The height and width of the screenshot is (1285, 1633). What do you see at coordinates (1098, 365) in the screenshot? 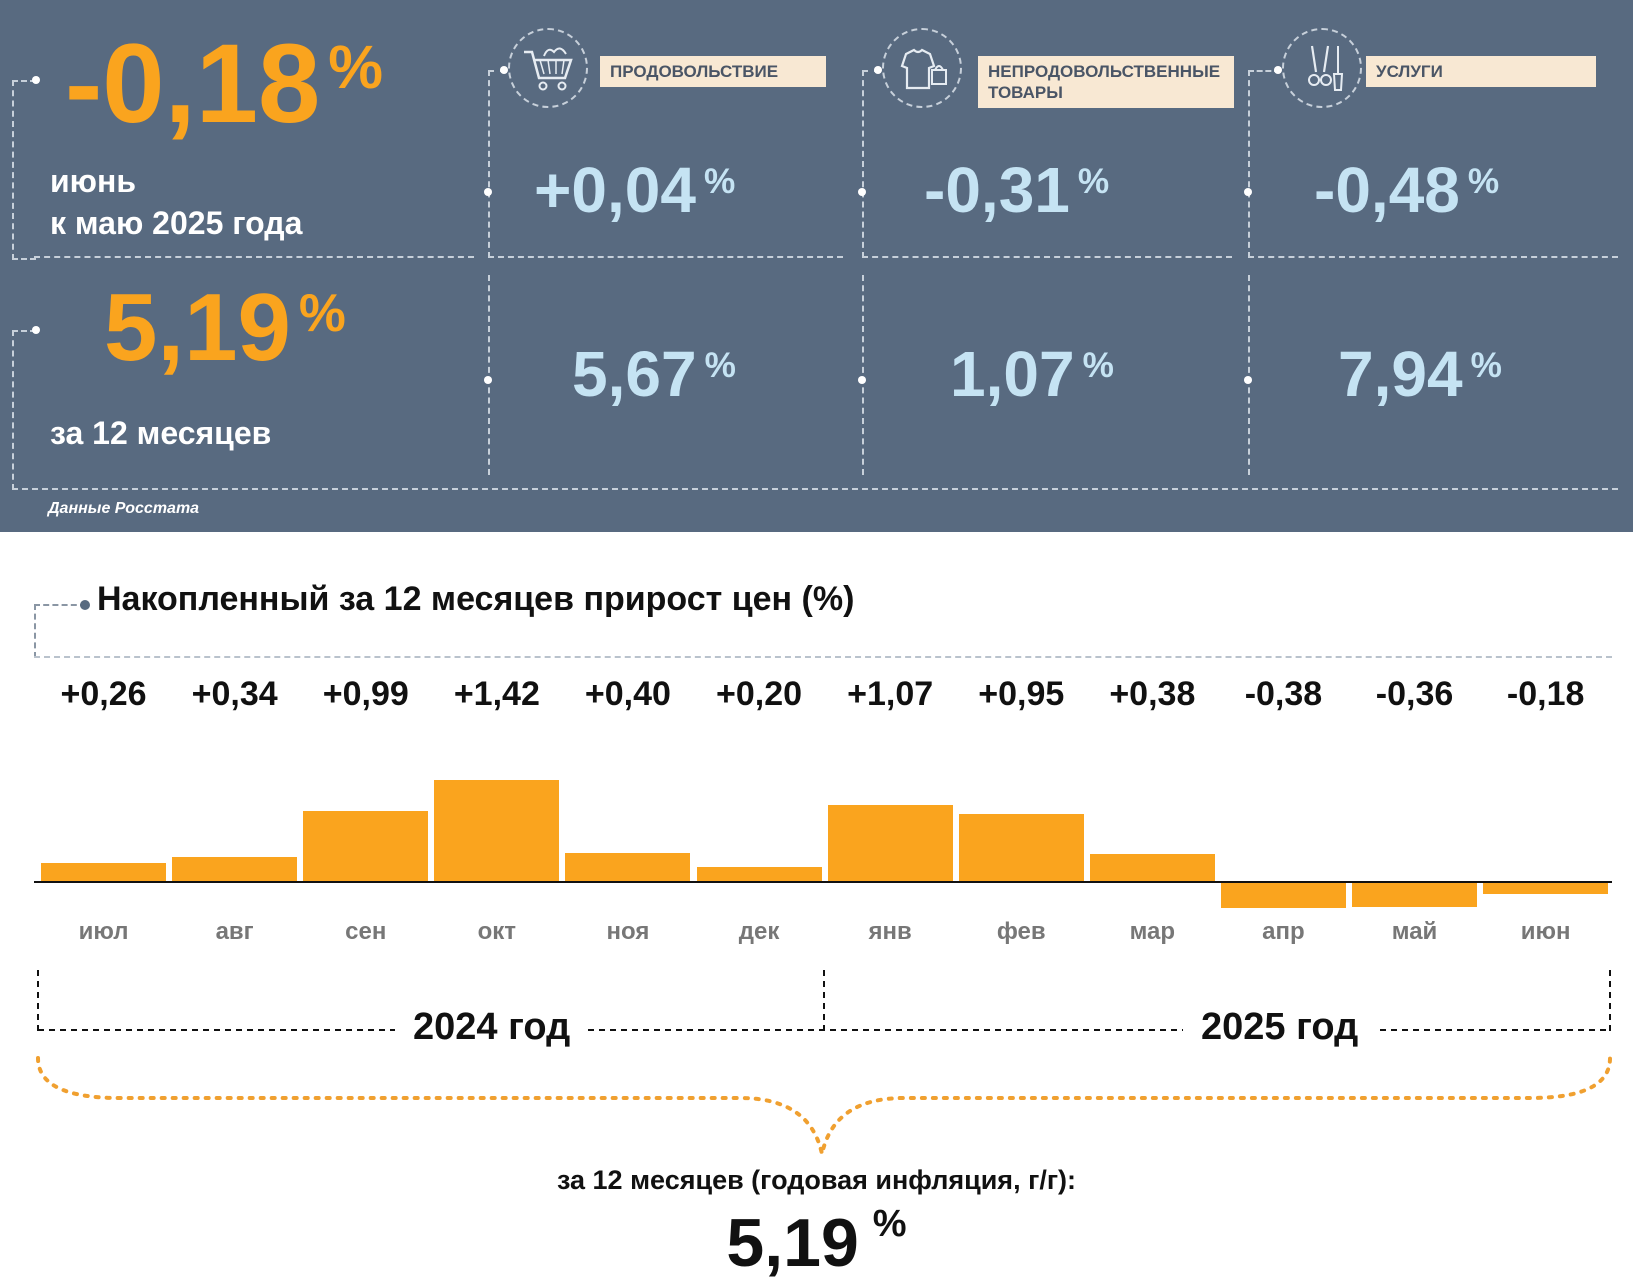
I see `nonfood-annual-unit: %` at bounding box center [1098, 365].